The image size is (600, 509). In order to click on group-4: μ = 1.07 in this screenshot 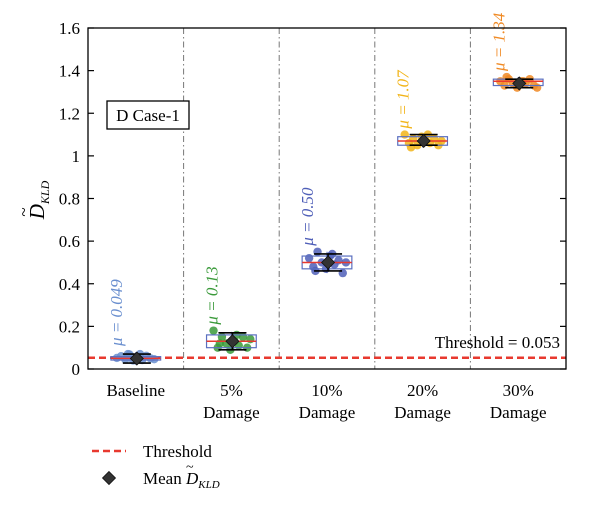, I will do `click(421, 110)`.